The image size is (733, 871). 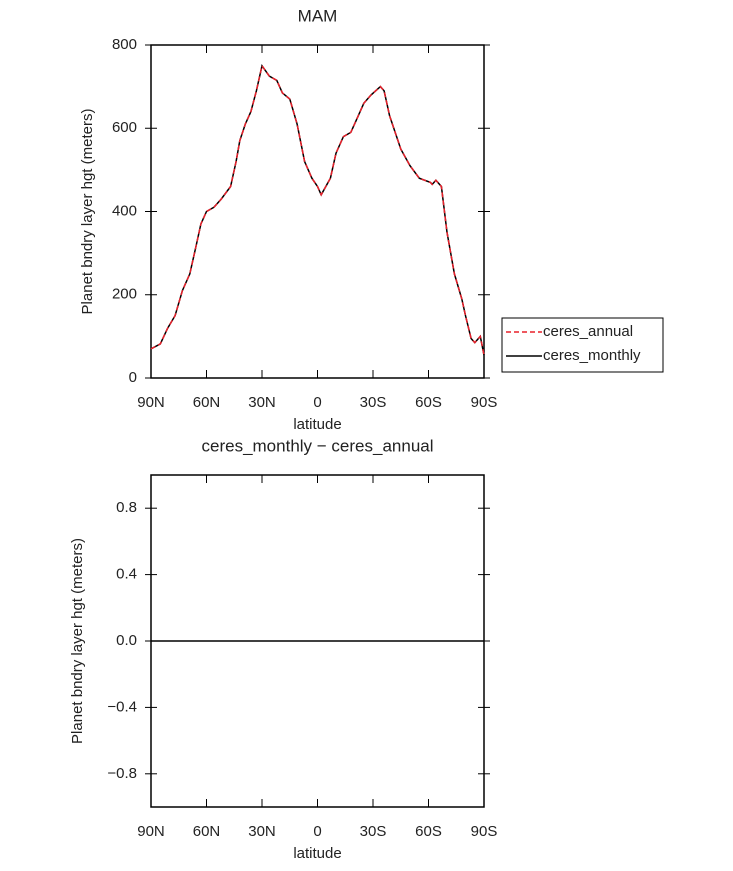 What do you see at coordinates (318, 15) in the screenshot?
I see `chart-title: MAM` at bounding box center [318, 15].